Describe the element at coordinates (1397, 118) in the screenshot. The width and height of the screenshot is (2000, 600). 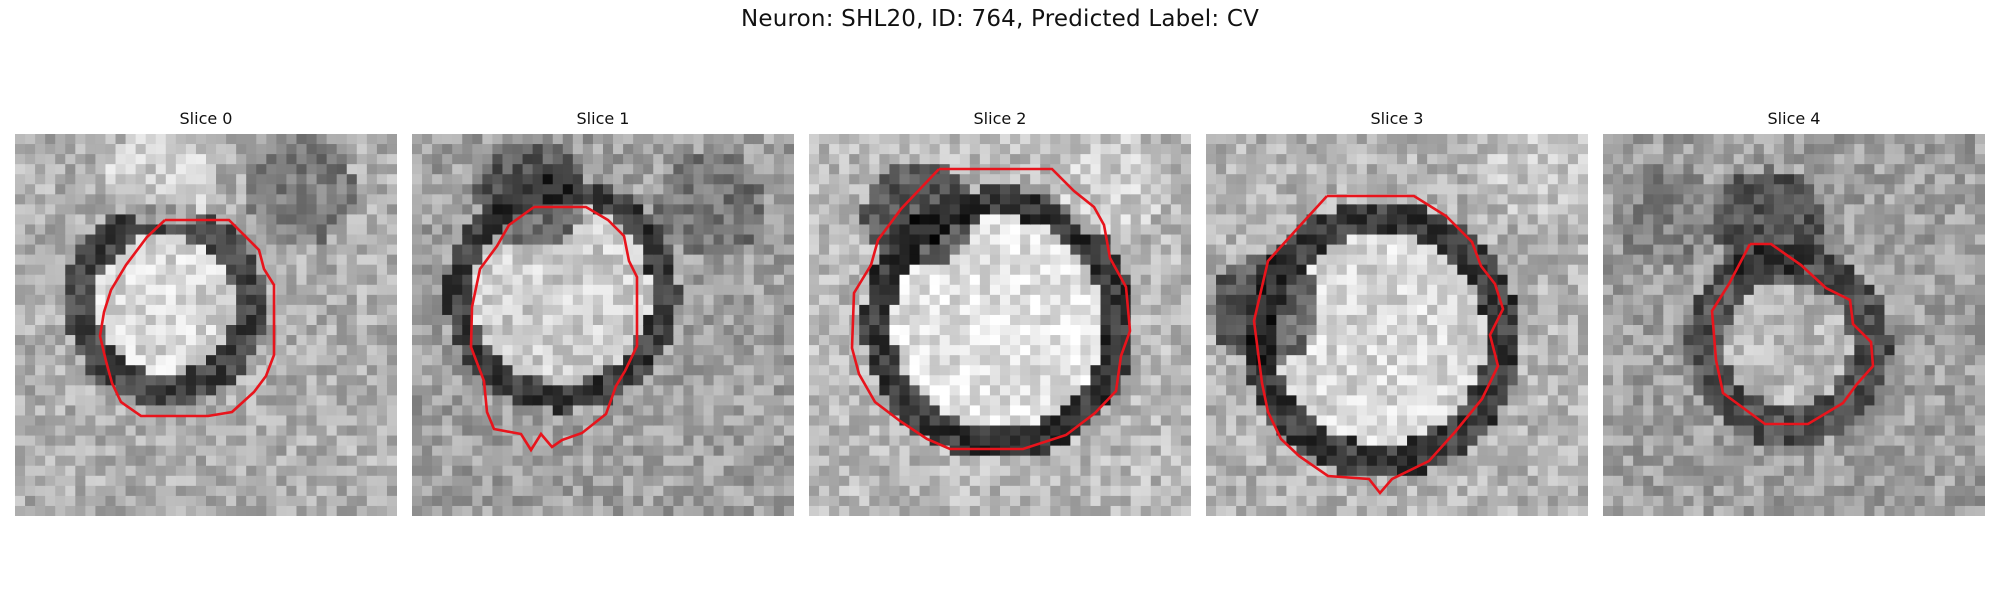
I see `slice-title-3: Slice 3` at that location.